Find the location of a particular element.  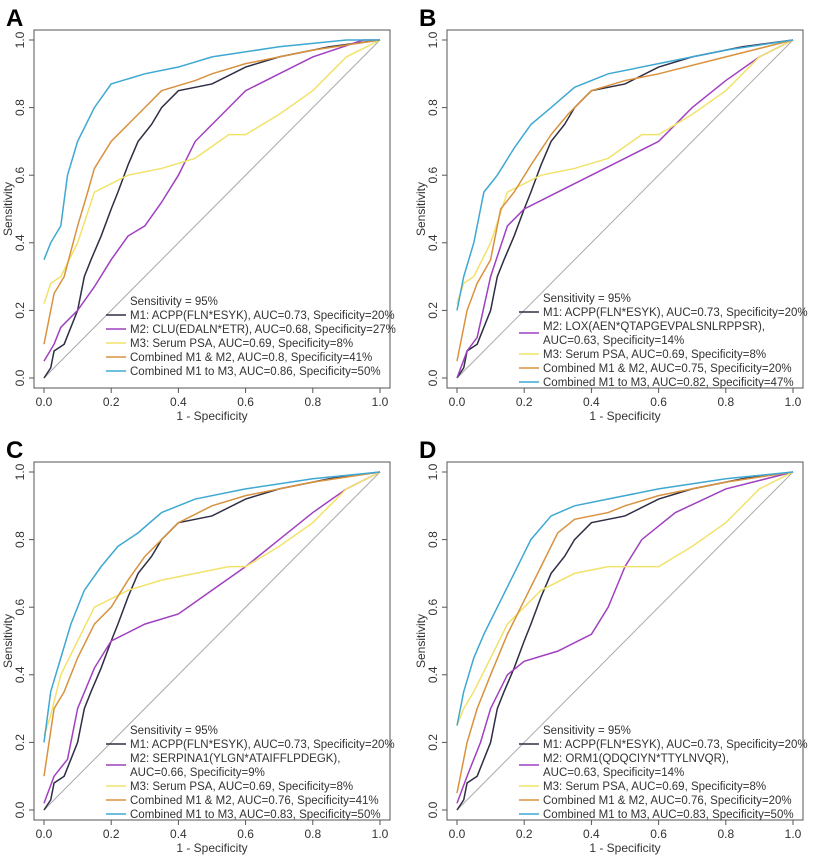

y-tick-label: 0.6 is located at coordinates (20, 175).